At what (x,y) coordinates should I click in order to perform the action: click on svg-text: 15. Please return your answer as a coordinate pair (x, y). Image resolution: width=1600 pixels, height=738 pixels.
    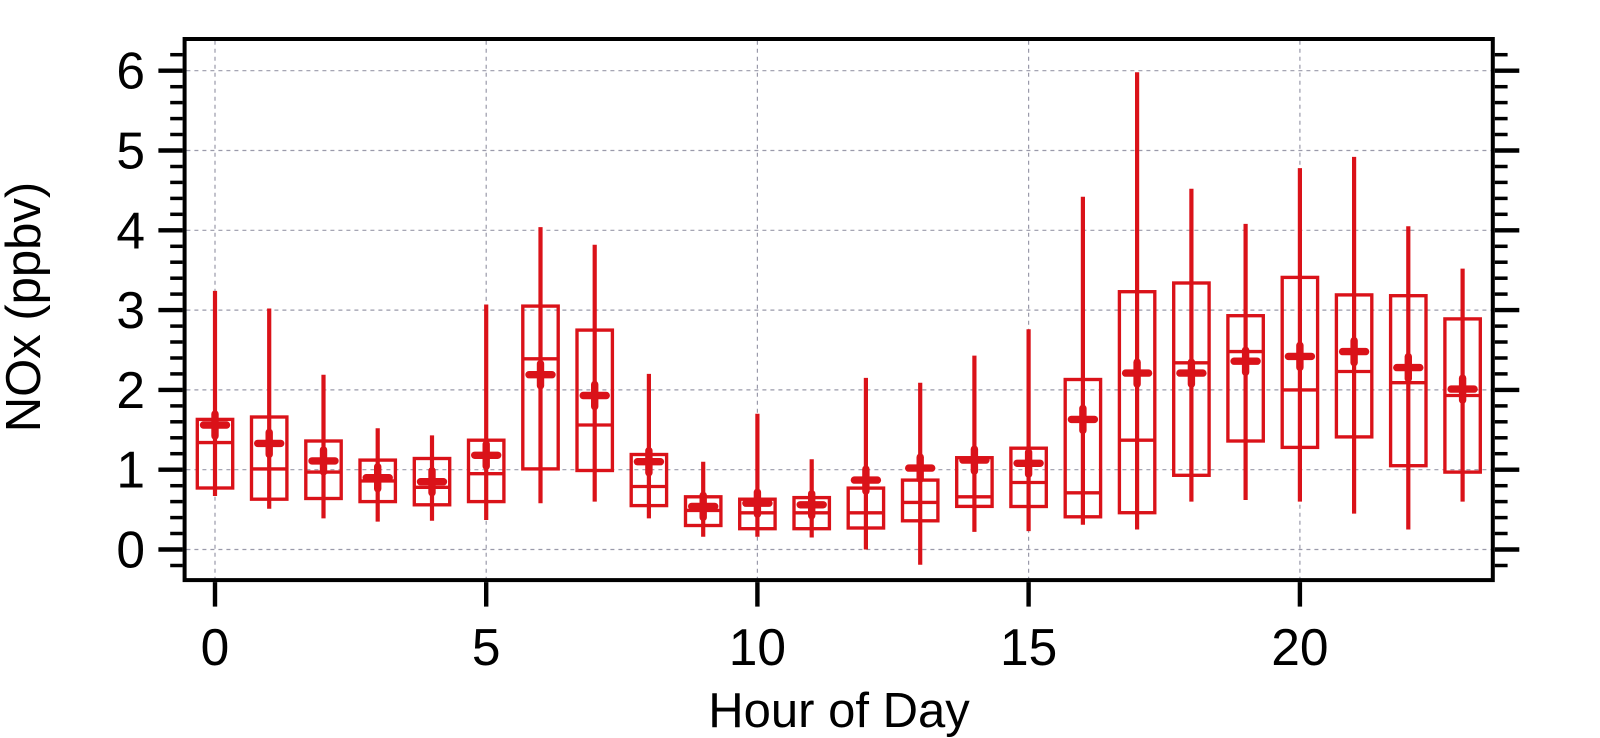
    Looking at the image, I should click on (1028, 647).